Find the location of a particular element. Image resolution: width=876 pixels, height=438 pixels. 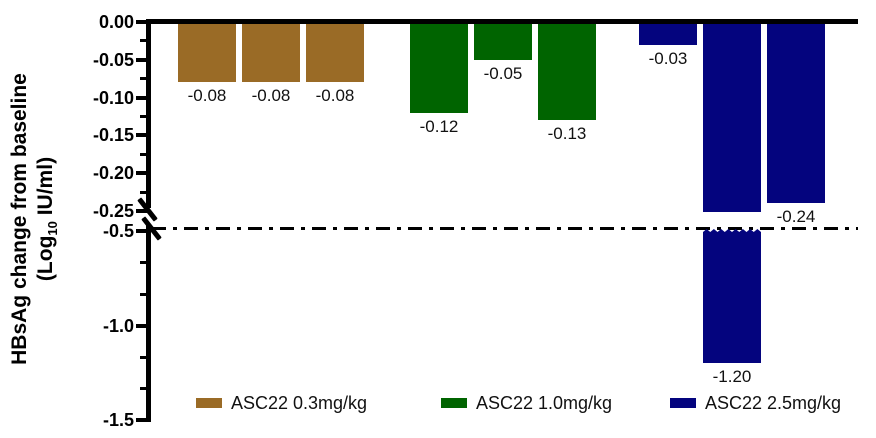

legend-item-2_5mgkg: ASC22 2.5mg/kg is located at coordinates (755, 403).